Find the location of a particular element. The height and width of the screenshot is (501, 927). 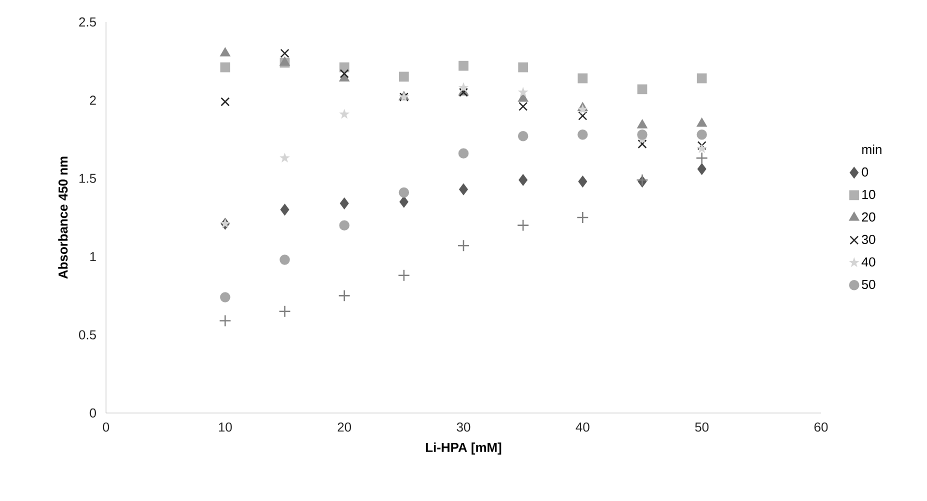

x-axis-title: Li-HPA [mM] is located at coordinates (464, 448).